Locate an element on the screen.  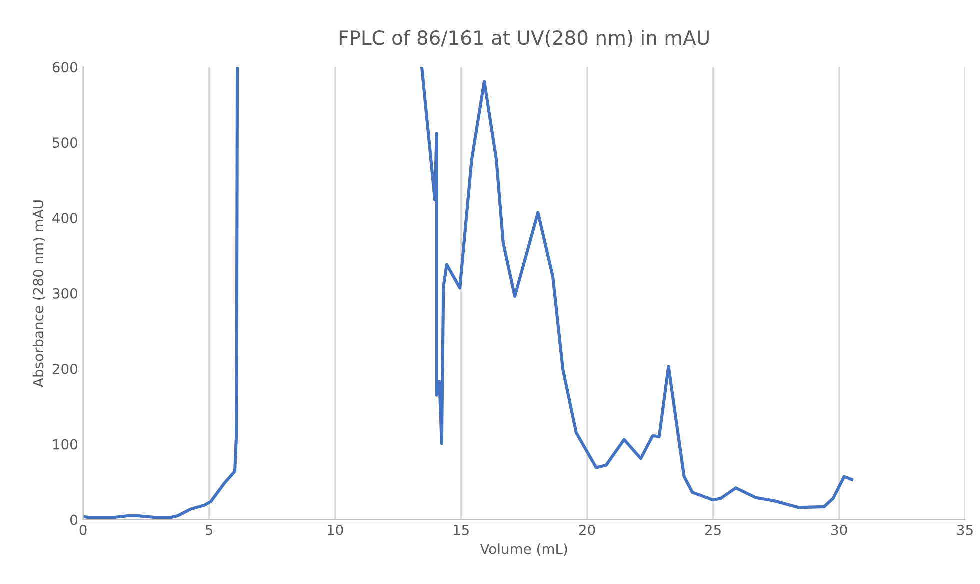
x-tick-label: 25 is located at coordinates (713, 530).